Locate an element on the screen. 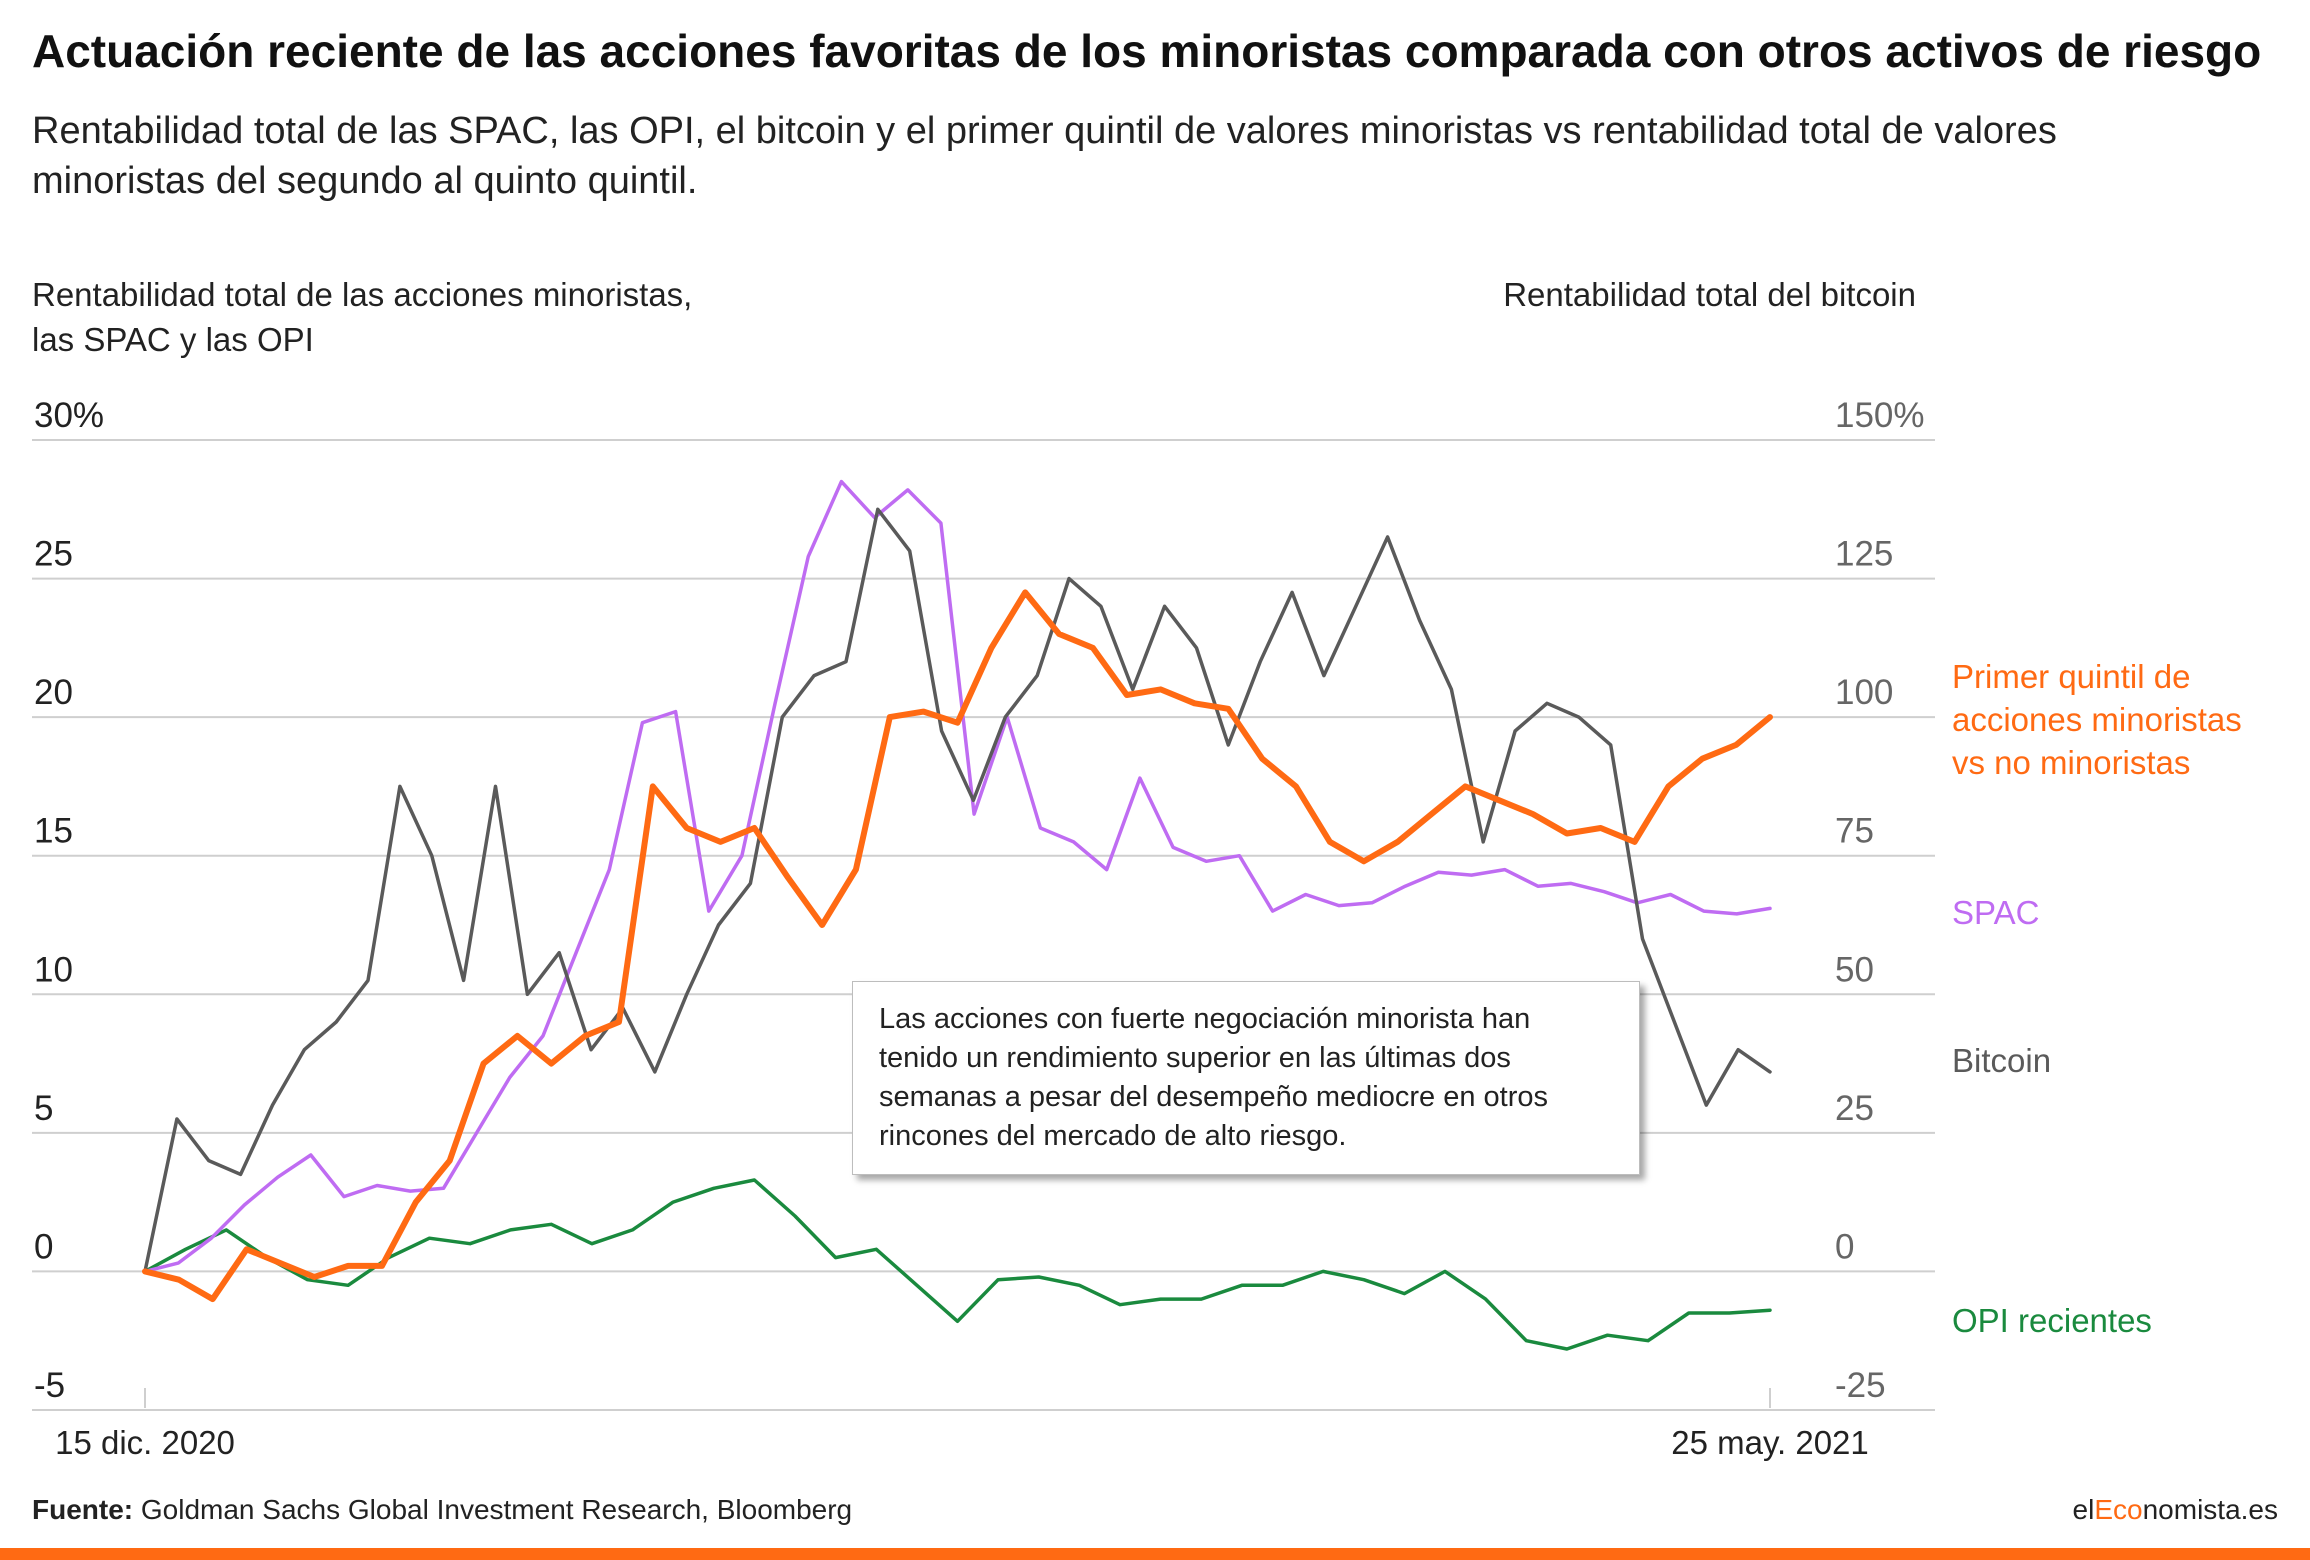  series-label: Bitcoin is located at coordinates (2001, 1060).